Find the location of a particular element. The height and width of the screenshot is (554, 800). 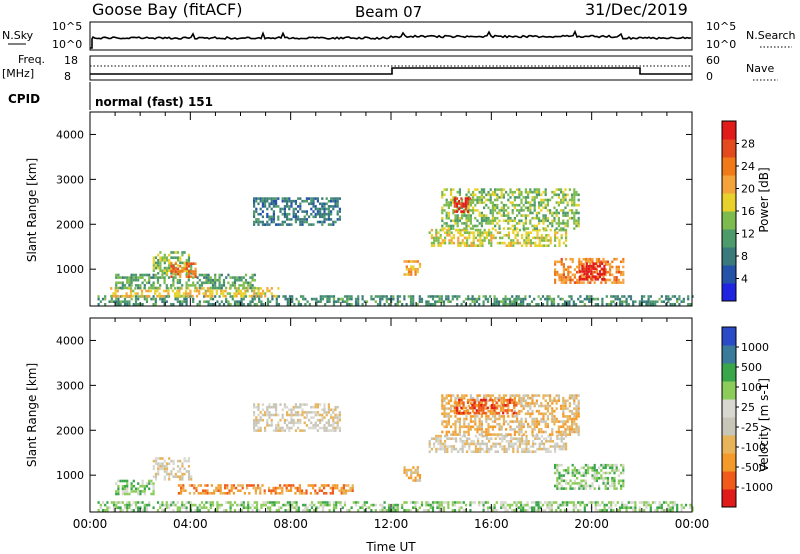

colorbar-tick-label: 16 is located at coordinates (748, 211).